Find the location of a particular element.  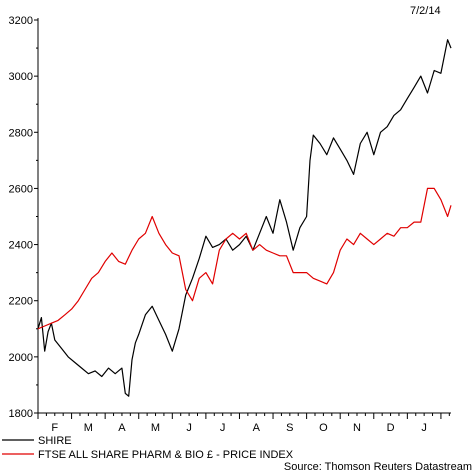

y-tick-label: 2400 is located at coordinates (21, 246).